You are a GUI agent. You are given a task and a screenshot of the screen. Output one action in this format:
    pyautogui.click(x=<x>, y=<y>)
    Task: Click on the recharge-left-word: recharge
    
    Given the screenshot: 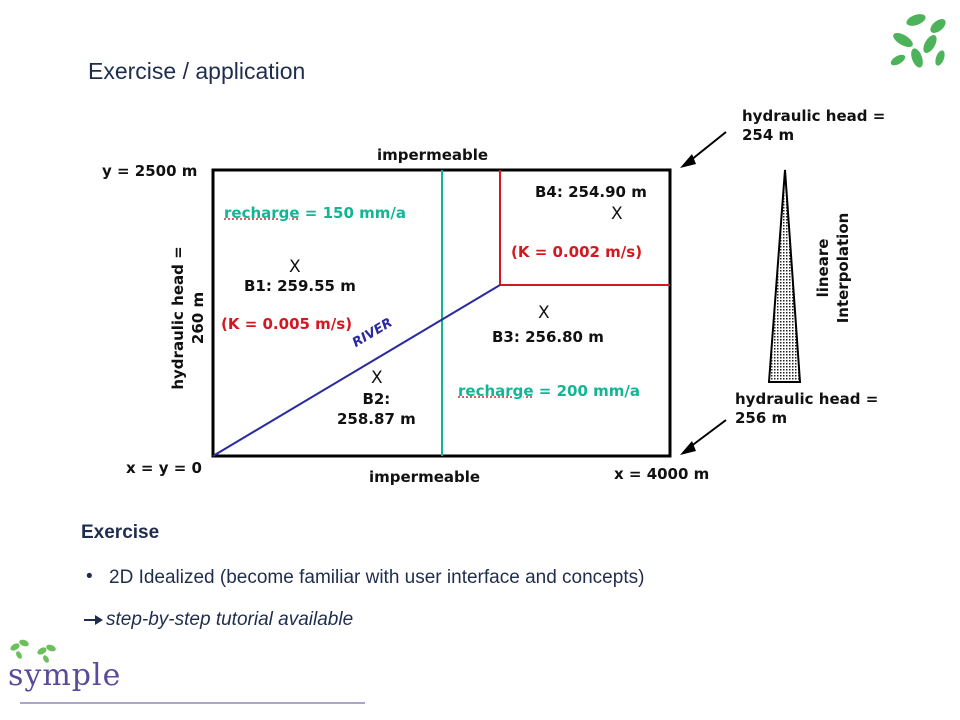 What is the action you would take?
    pyautogui.click(x=262, y=213)
    